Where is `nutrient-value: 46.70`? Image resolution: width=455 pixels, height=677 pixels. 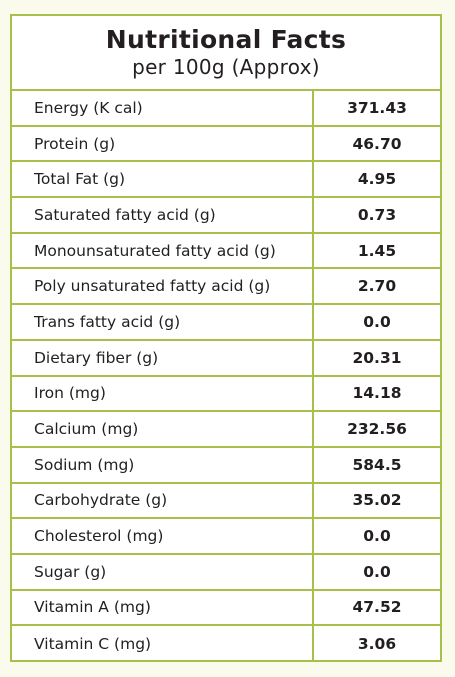
nutrient-value: 46.70 is located at coordinates (377, 143).